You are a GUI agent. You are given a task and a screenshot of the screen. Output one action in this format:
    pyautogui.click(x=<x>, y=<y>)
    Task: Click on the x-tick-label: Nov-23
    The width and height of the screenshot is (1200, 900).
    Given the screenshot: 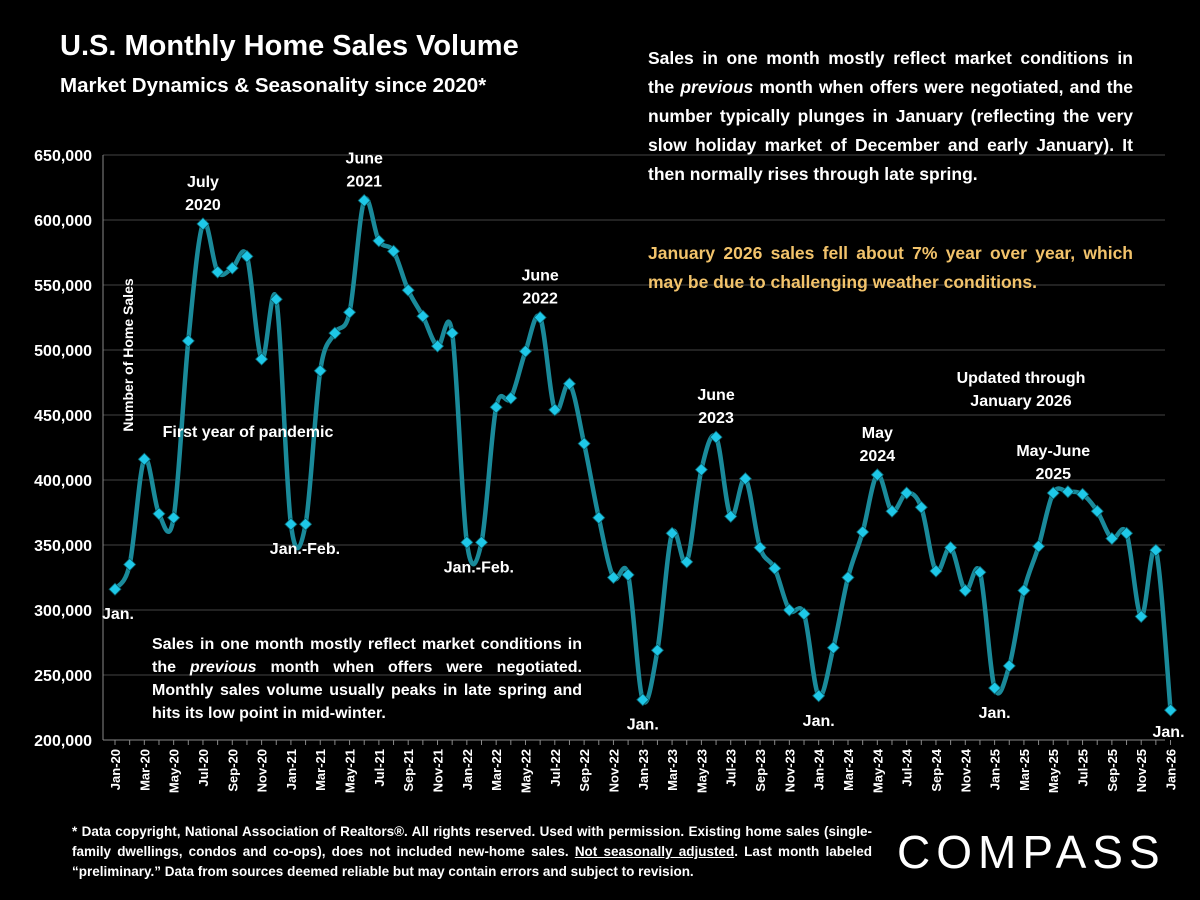 What is the action you would take?
    pyautogui.click(x=789, y=770)
    